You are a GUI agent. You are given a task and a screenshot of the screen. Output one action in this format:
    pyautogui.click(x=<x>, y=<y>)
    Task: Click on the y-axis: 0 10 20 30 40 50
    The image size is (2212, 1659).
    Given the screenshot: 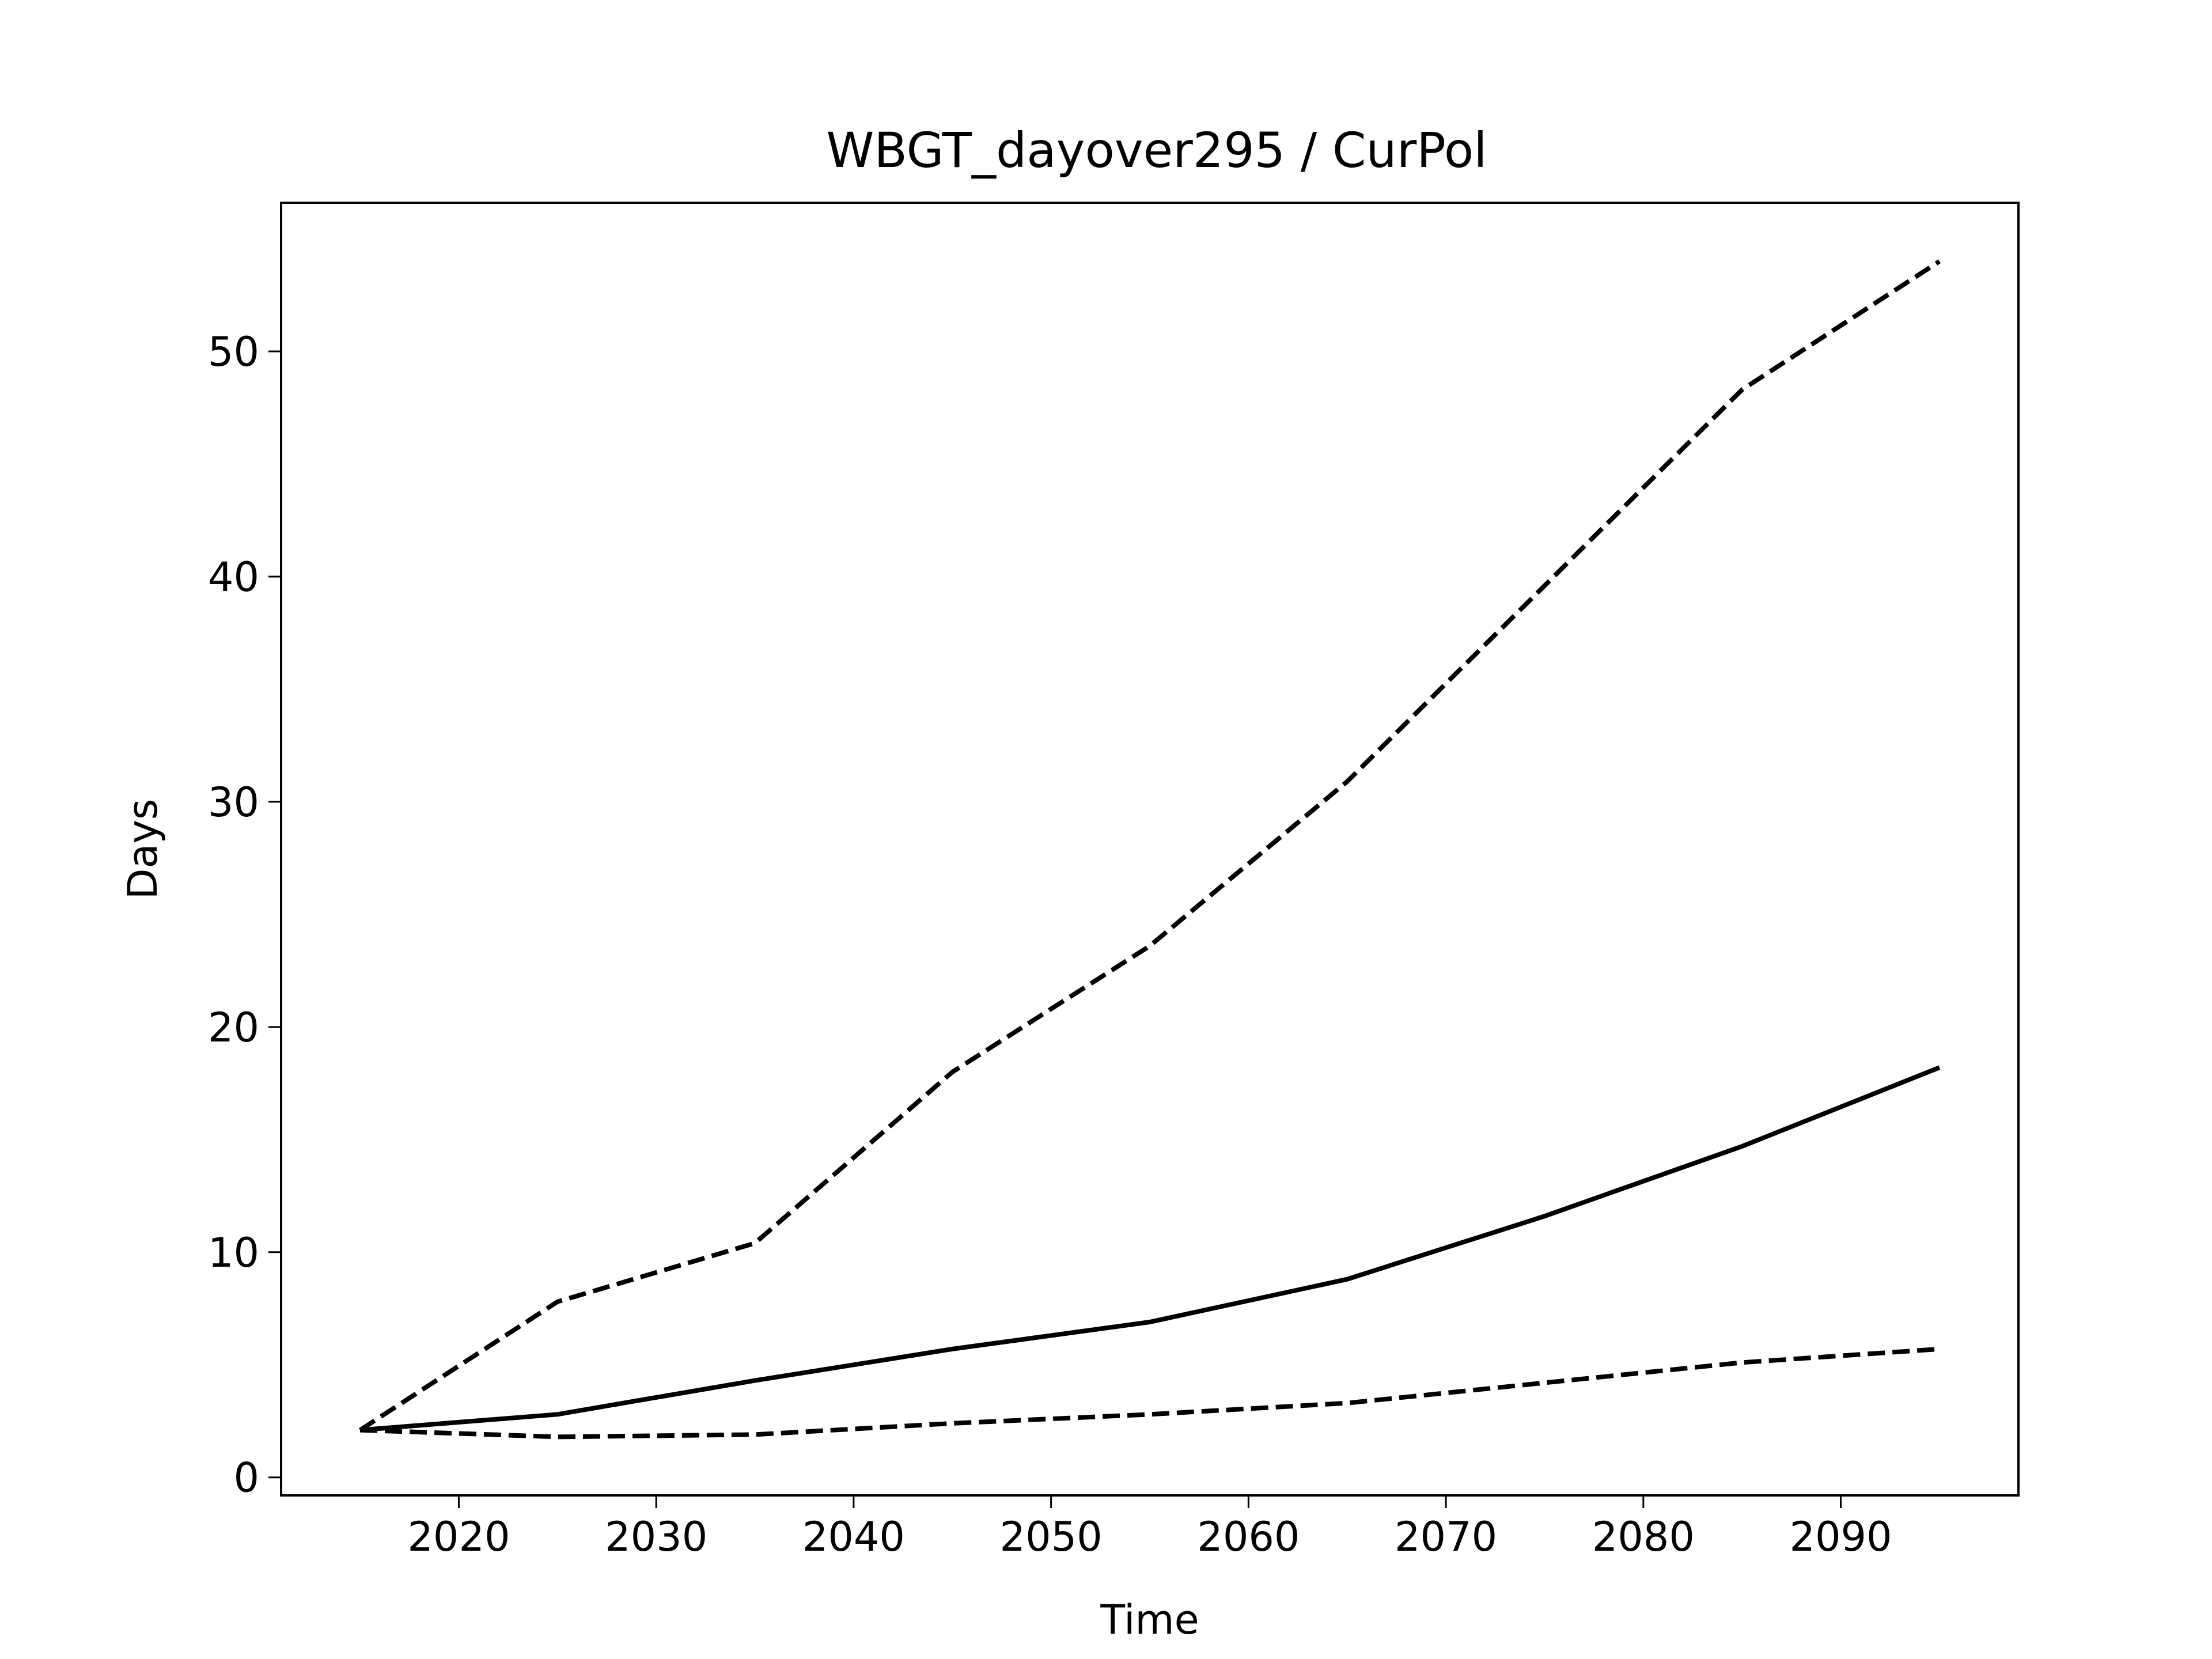 What is the action you would take?
    pyautogui.click(x=244, y=915)
    